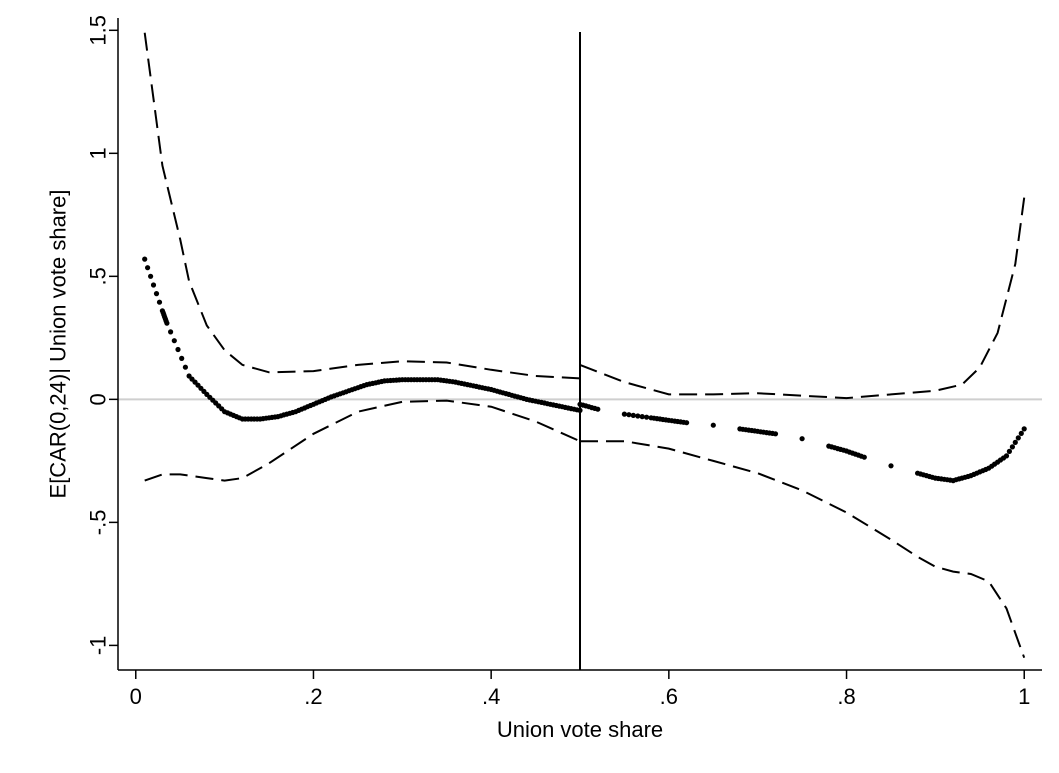 This screenshot has height=773, width=1059. What do you see at coordinates (98, 399) in the screenshot?
I see `y-tick-label: 0` at bounding box center [98, 399].